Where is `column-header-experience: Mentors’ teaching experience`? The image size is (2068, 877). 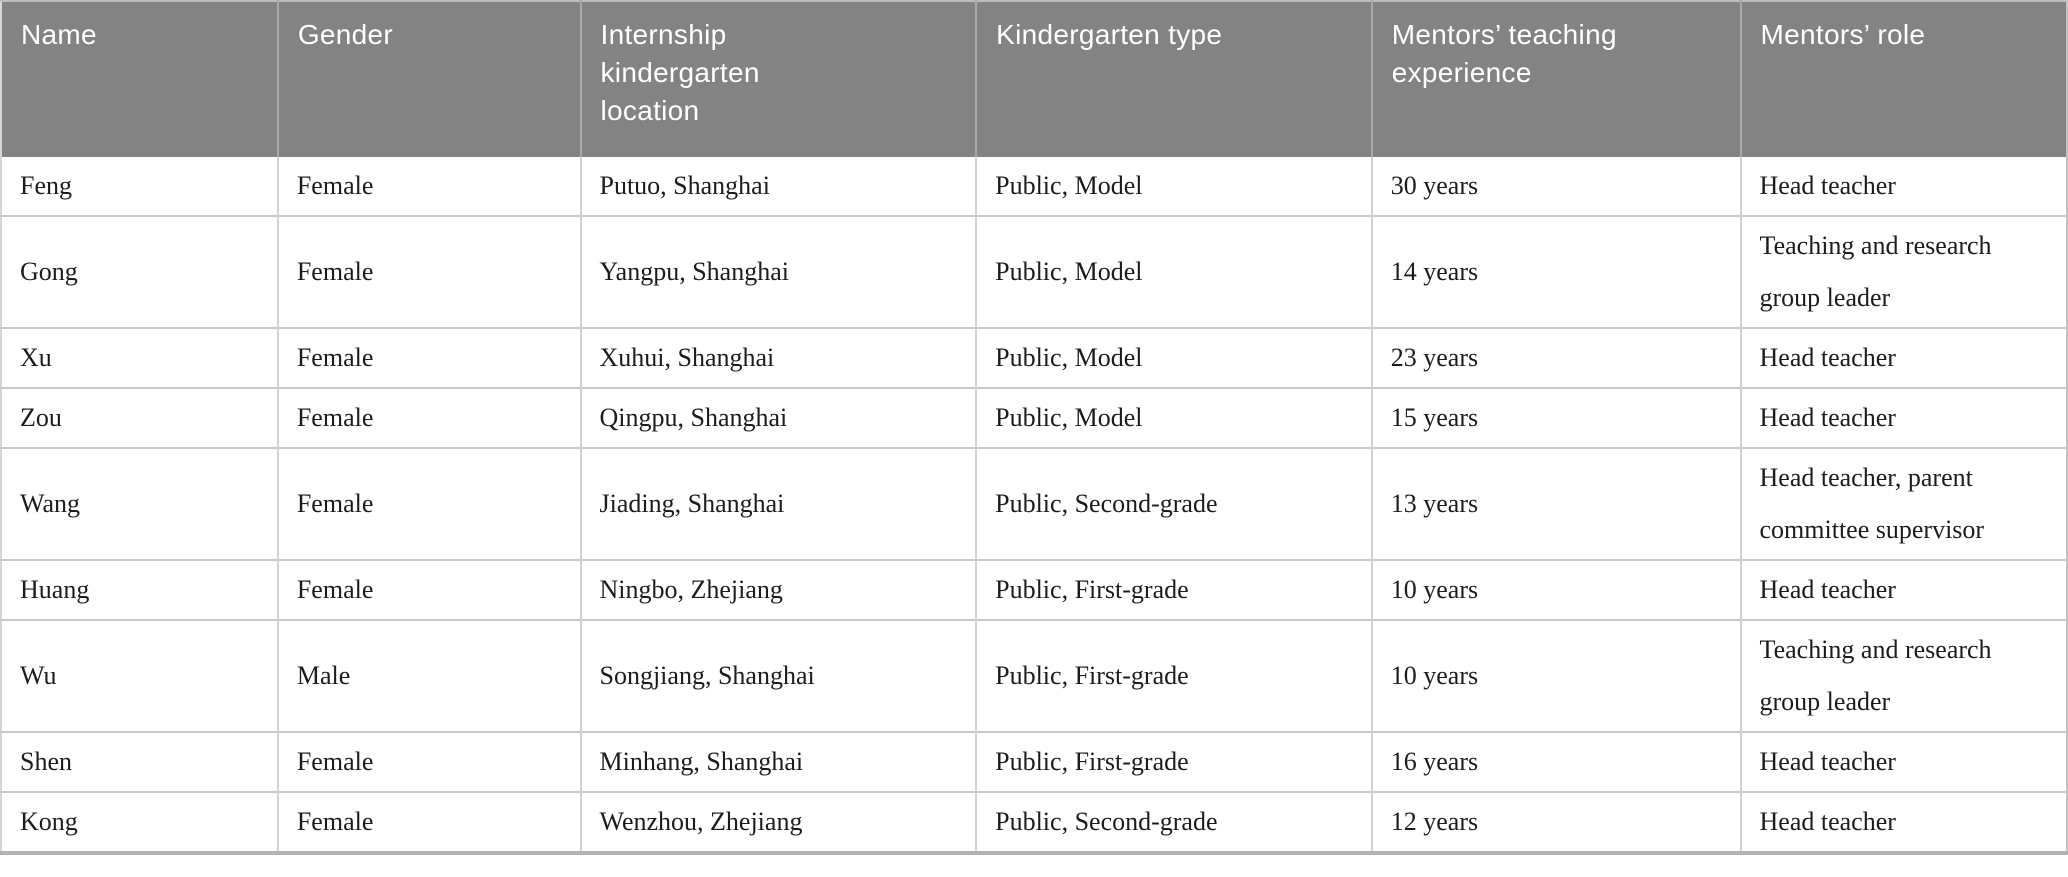
column-header-experience: Mentors’ teaching experience is located at coordinates (1556, 79).